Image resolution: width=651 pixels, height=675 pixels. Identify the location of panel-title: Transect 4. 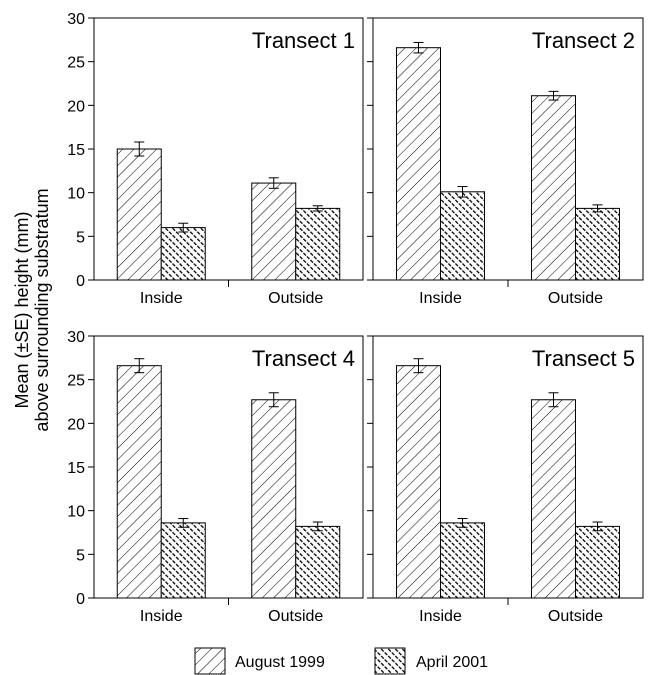
(303, 358).